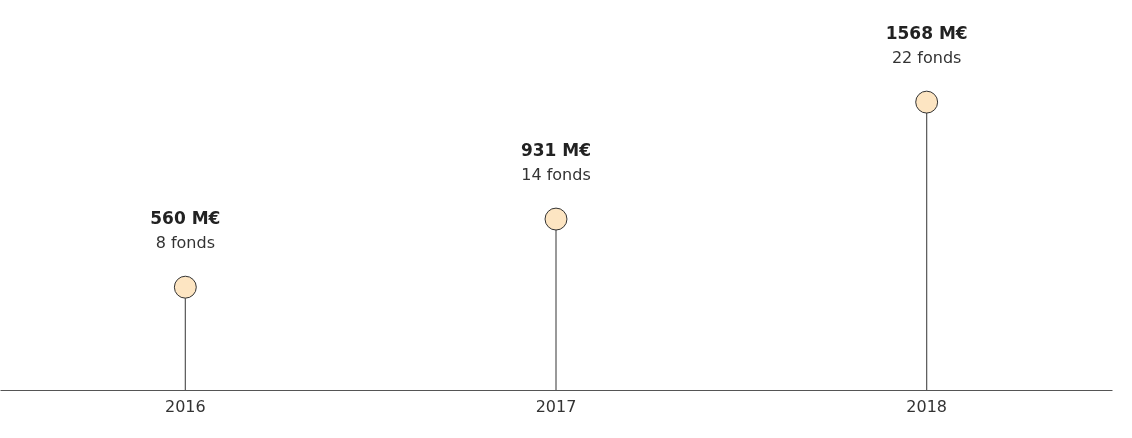 The height and width of the screenshot is (438, 1132). Describe the element at coordinates (927, 406) in the screenshot. I see `x-tick-label: 2018` at that location.